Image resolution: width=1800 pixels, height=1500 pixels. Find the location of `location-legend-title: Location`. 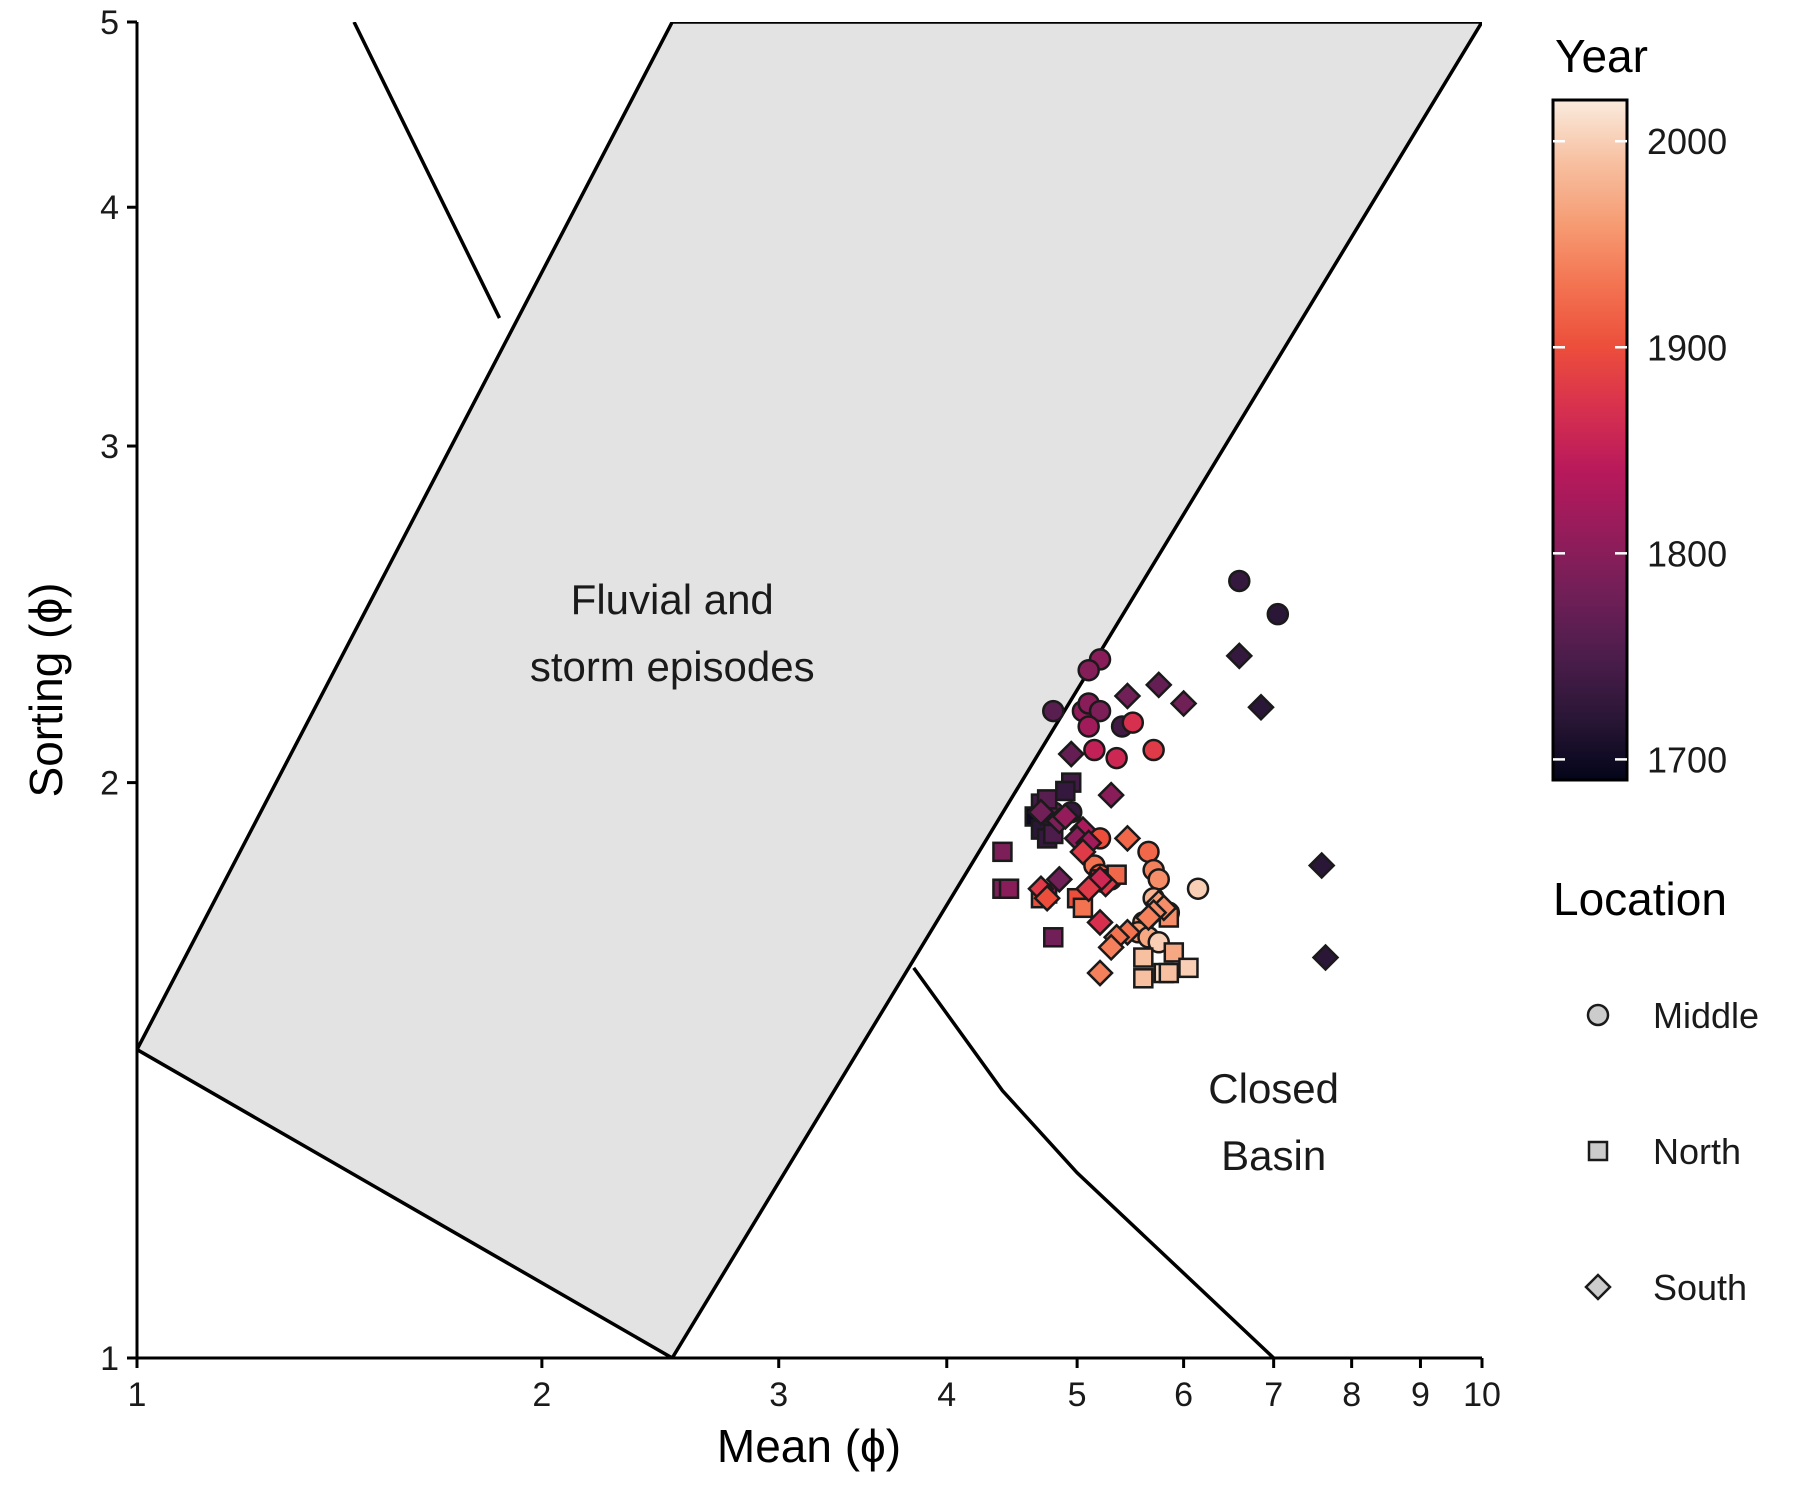

location-legend-title: Location is located at coordinates (1640, 899).